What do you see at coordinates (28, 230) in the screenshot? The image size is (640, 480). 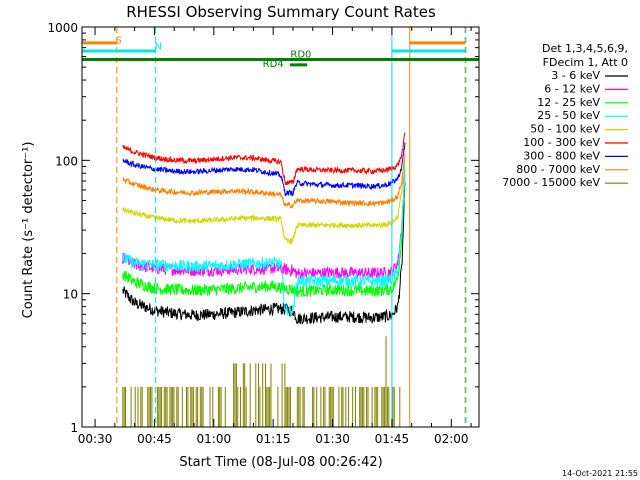 I see `y-axis-label: Count Rate (s⁻¹ detector⁻¹)` at bounding box center [28, 230].